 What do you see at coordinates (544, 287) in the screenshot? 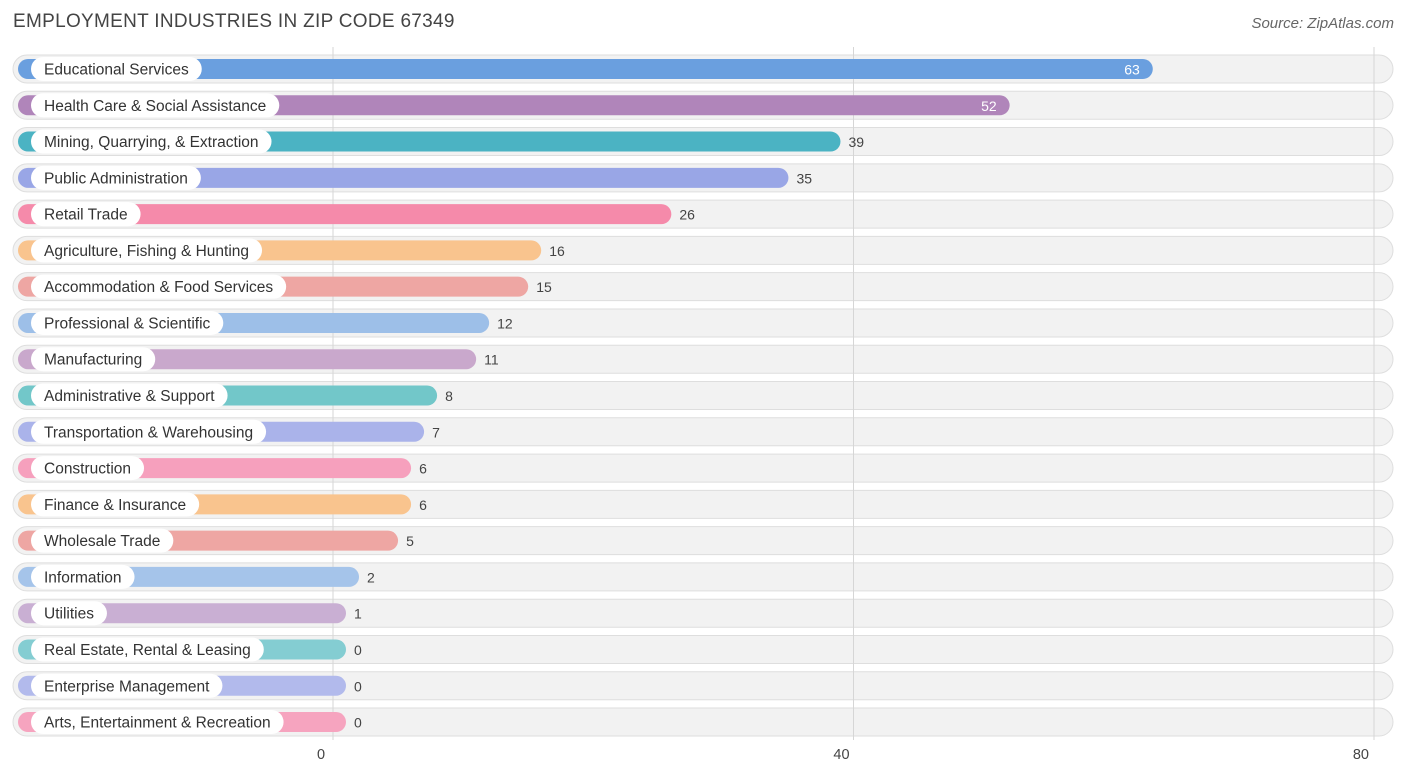
I see `bar-value: 15` at bounding box center [544, 287].